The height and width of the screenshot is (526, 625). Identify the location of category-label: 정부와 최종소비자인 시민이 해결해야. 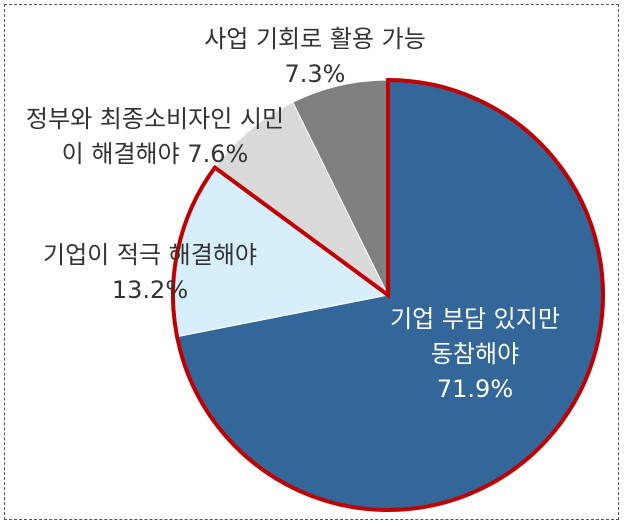
(155, 136).